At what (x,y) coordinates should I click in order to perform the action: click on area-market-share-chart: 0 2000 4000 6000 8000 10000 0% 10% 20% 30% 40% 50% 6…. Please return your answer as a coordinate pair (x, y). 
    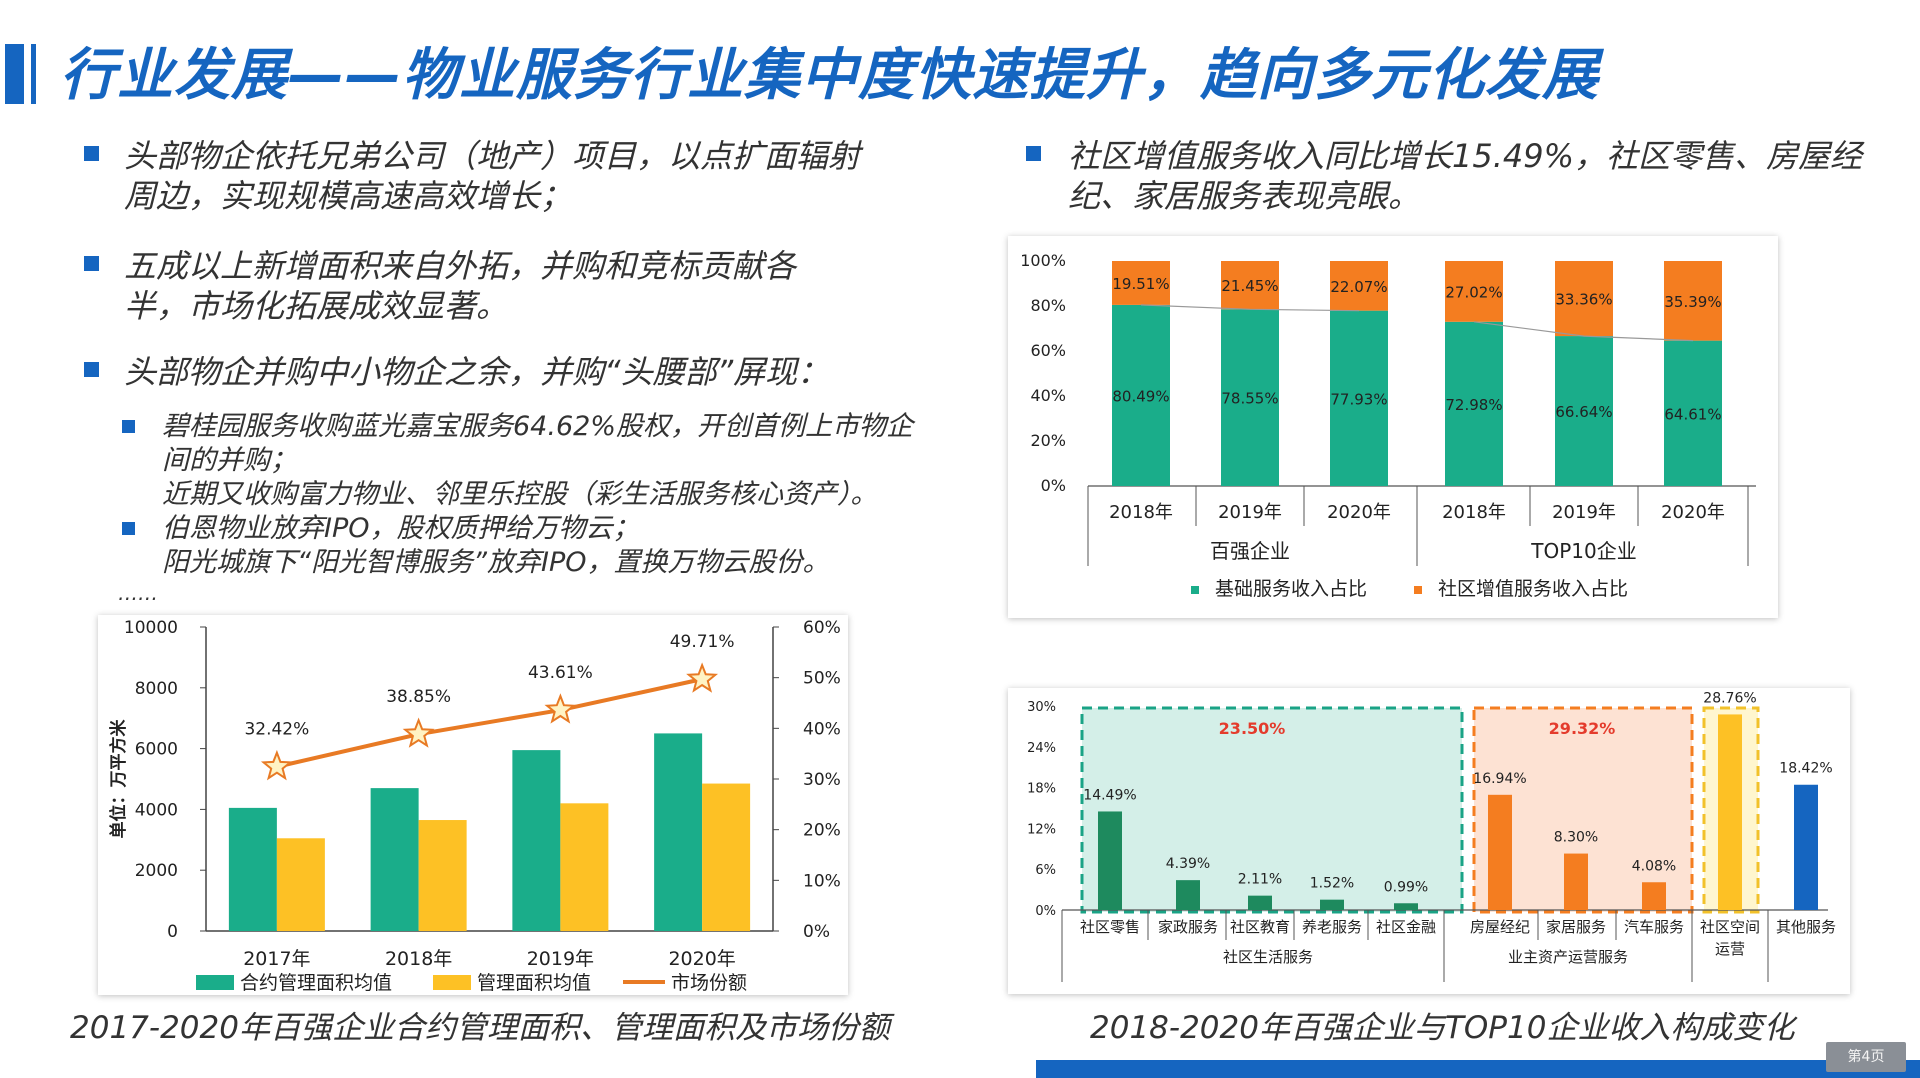
    Looking at the image, I should click on (474, 806).